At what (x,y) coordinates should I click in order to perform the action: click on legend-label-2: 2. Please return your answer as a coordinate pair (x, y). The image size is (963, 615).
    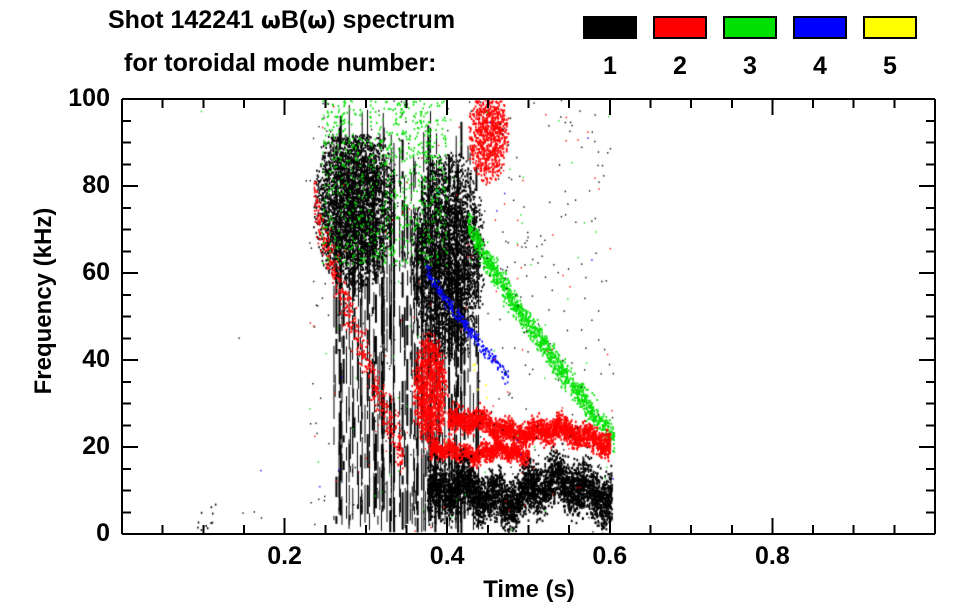
    Looking at the image, I should click on (680, 66).